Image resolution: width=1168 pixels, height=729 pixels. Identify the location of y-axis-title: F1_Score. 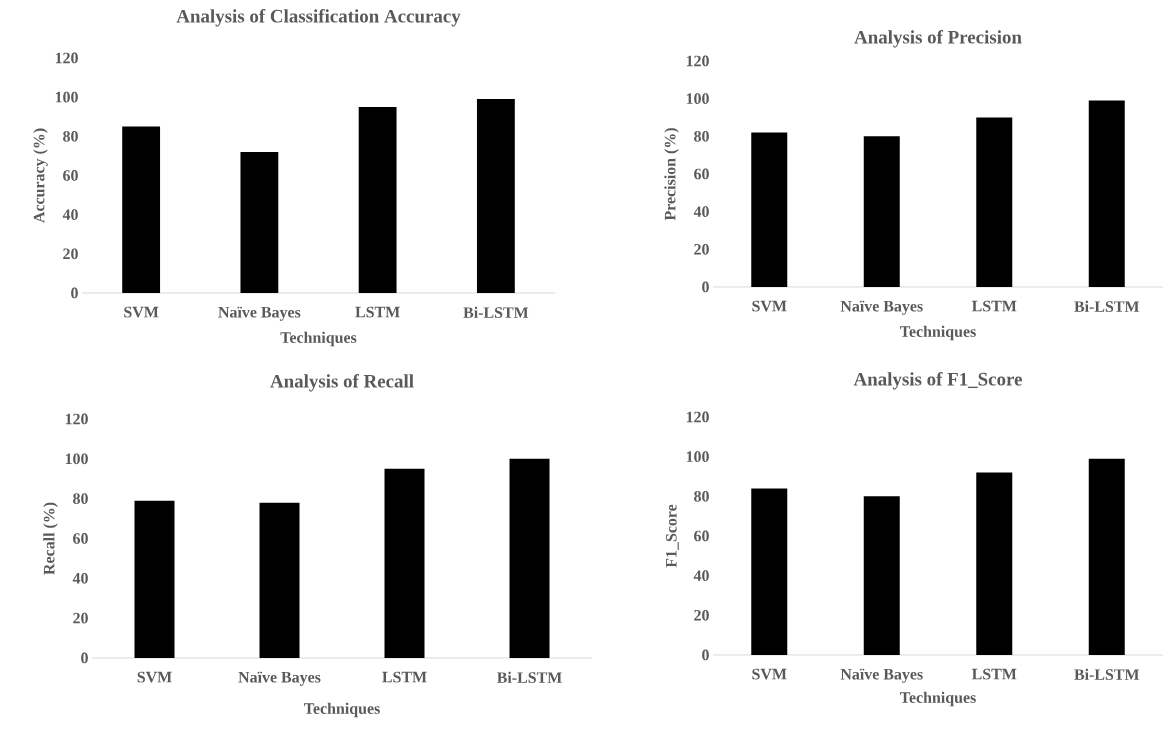
(672, 536).